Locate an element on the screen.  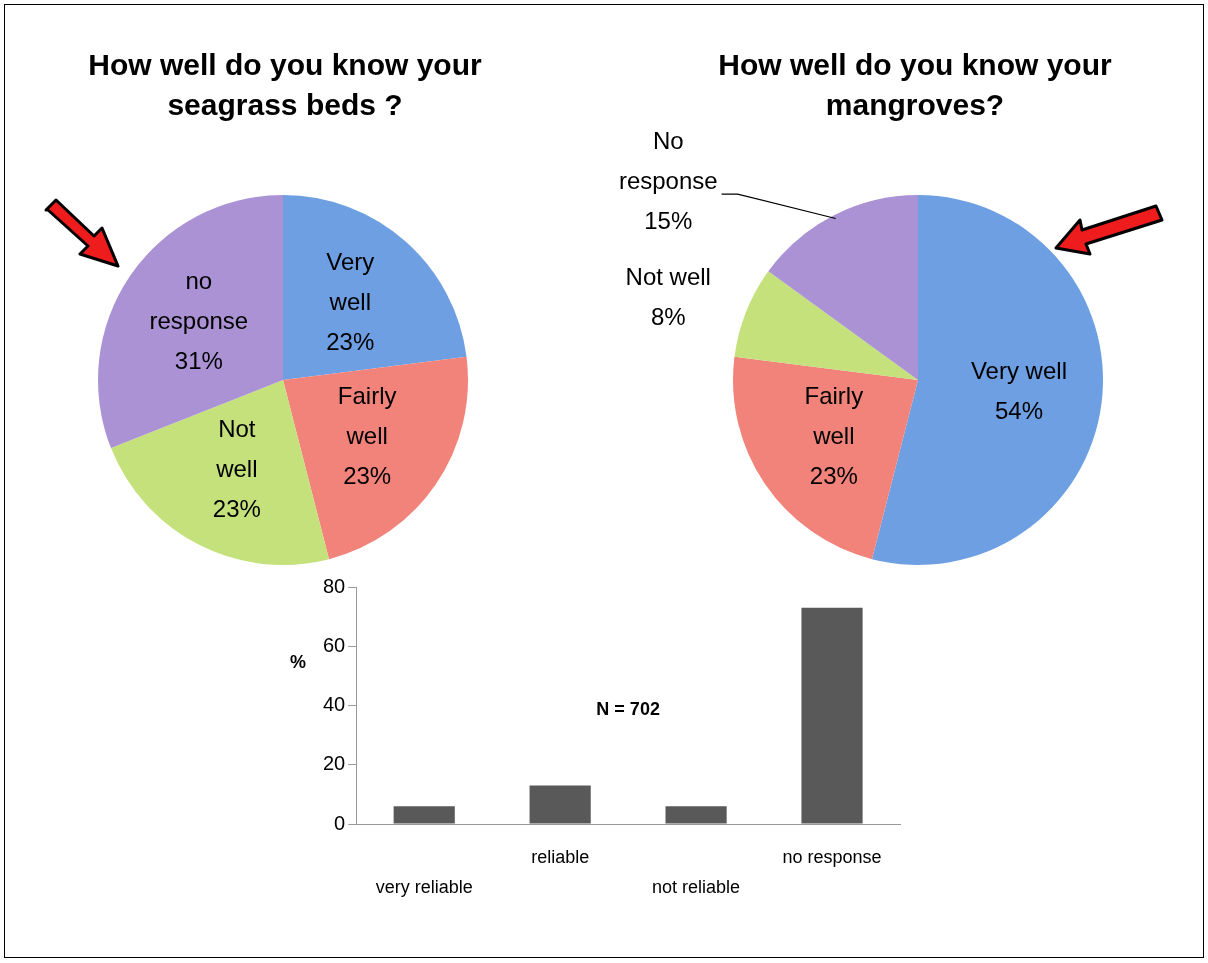
x-tick-label: reliable is located at coordinates (560, 856).